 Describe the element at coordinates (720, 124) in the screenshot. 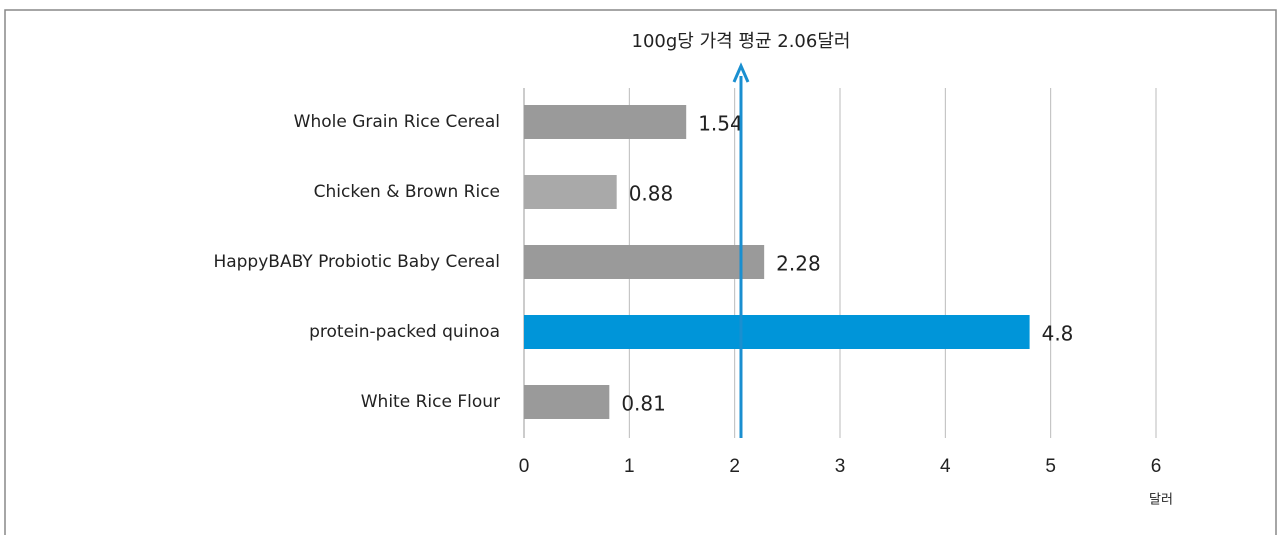

I see `value-label: 1.54` at that location.